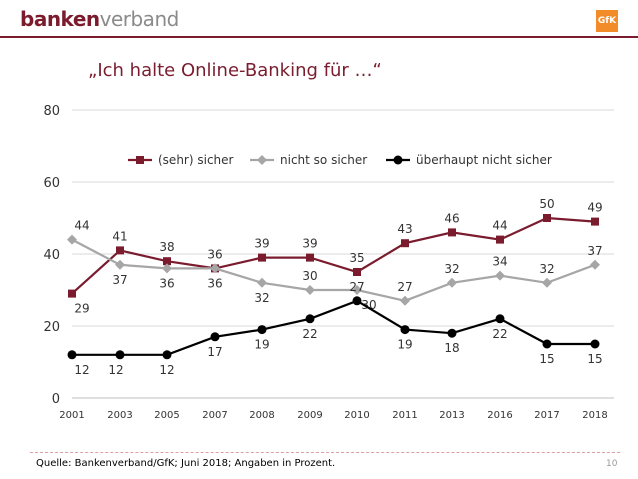  What do you see at coordinates (119, 236) in the screenshot?
I see `data-label: 41` at bounding box center [119, 236].